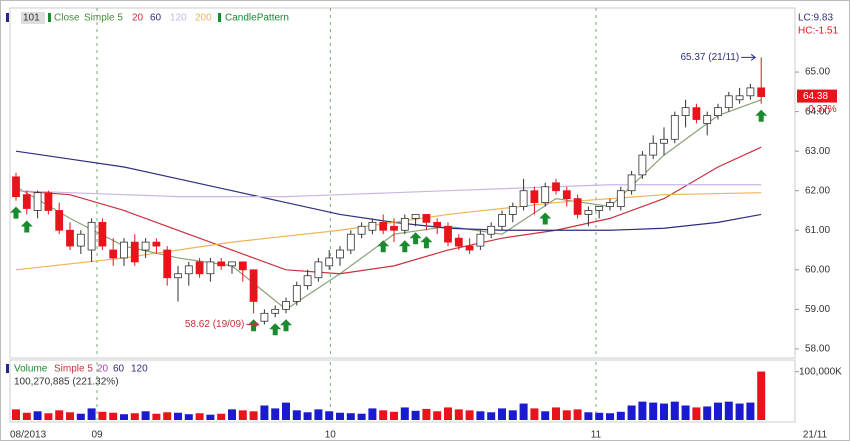  Describe the element at coordinates (66, 382) in the screenshot. I see `volume-last: 100,270,885 (221.32%)` at that location.